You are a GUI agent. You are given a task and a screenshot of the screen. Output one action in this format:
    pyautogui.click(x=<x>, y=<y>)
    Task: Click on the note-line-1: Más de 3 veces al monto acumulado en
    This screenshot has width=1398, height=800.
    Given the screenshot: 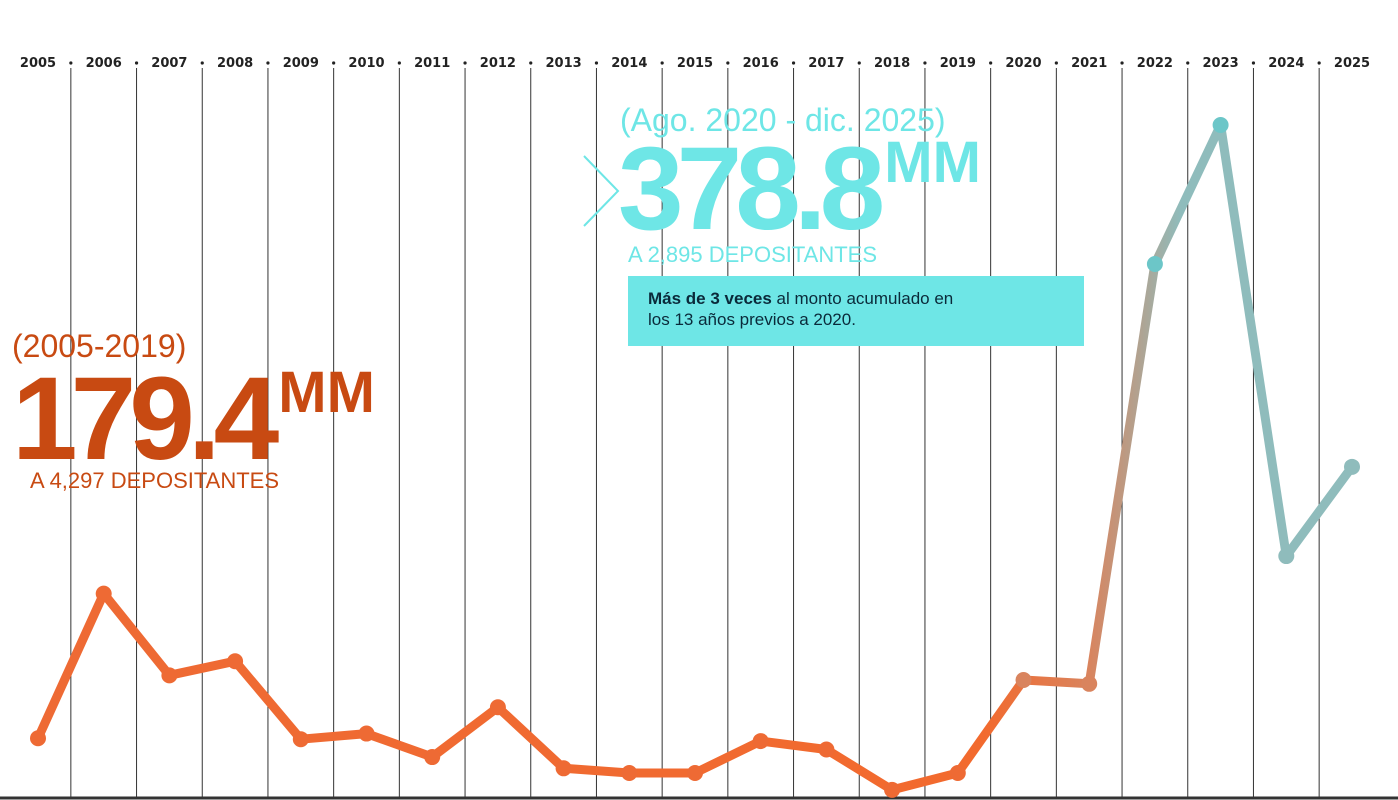 What is the action you would take?
    pyautogui.click(x=856, y=298)
    